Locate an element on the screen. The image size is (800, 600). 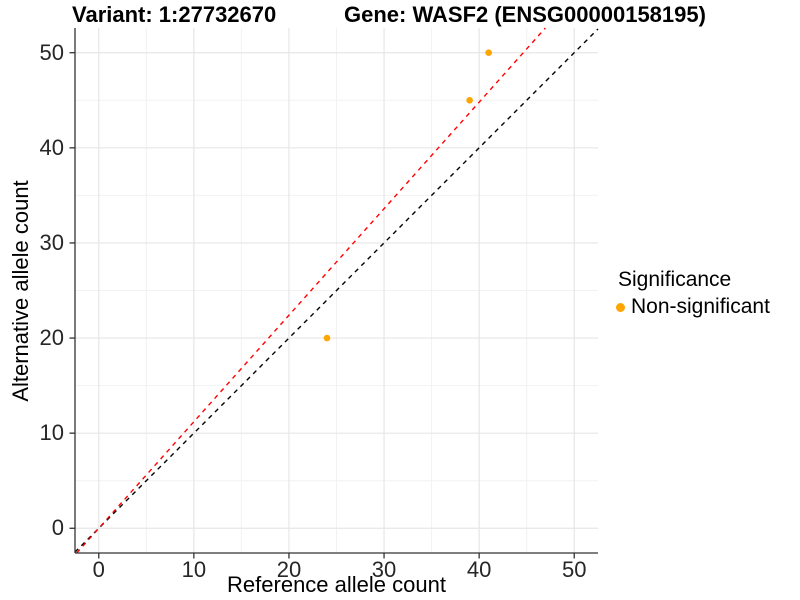
y-tick-label: 30 is located at coordinates (51, 242).